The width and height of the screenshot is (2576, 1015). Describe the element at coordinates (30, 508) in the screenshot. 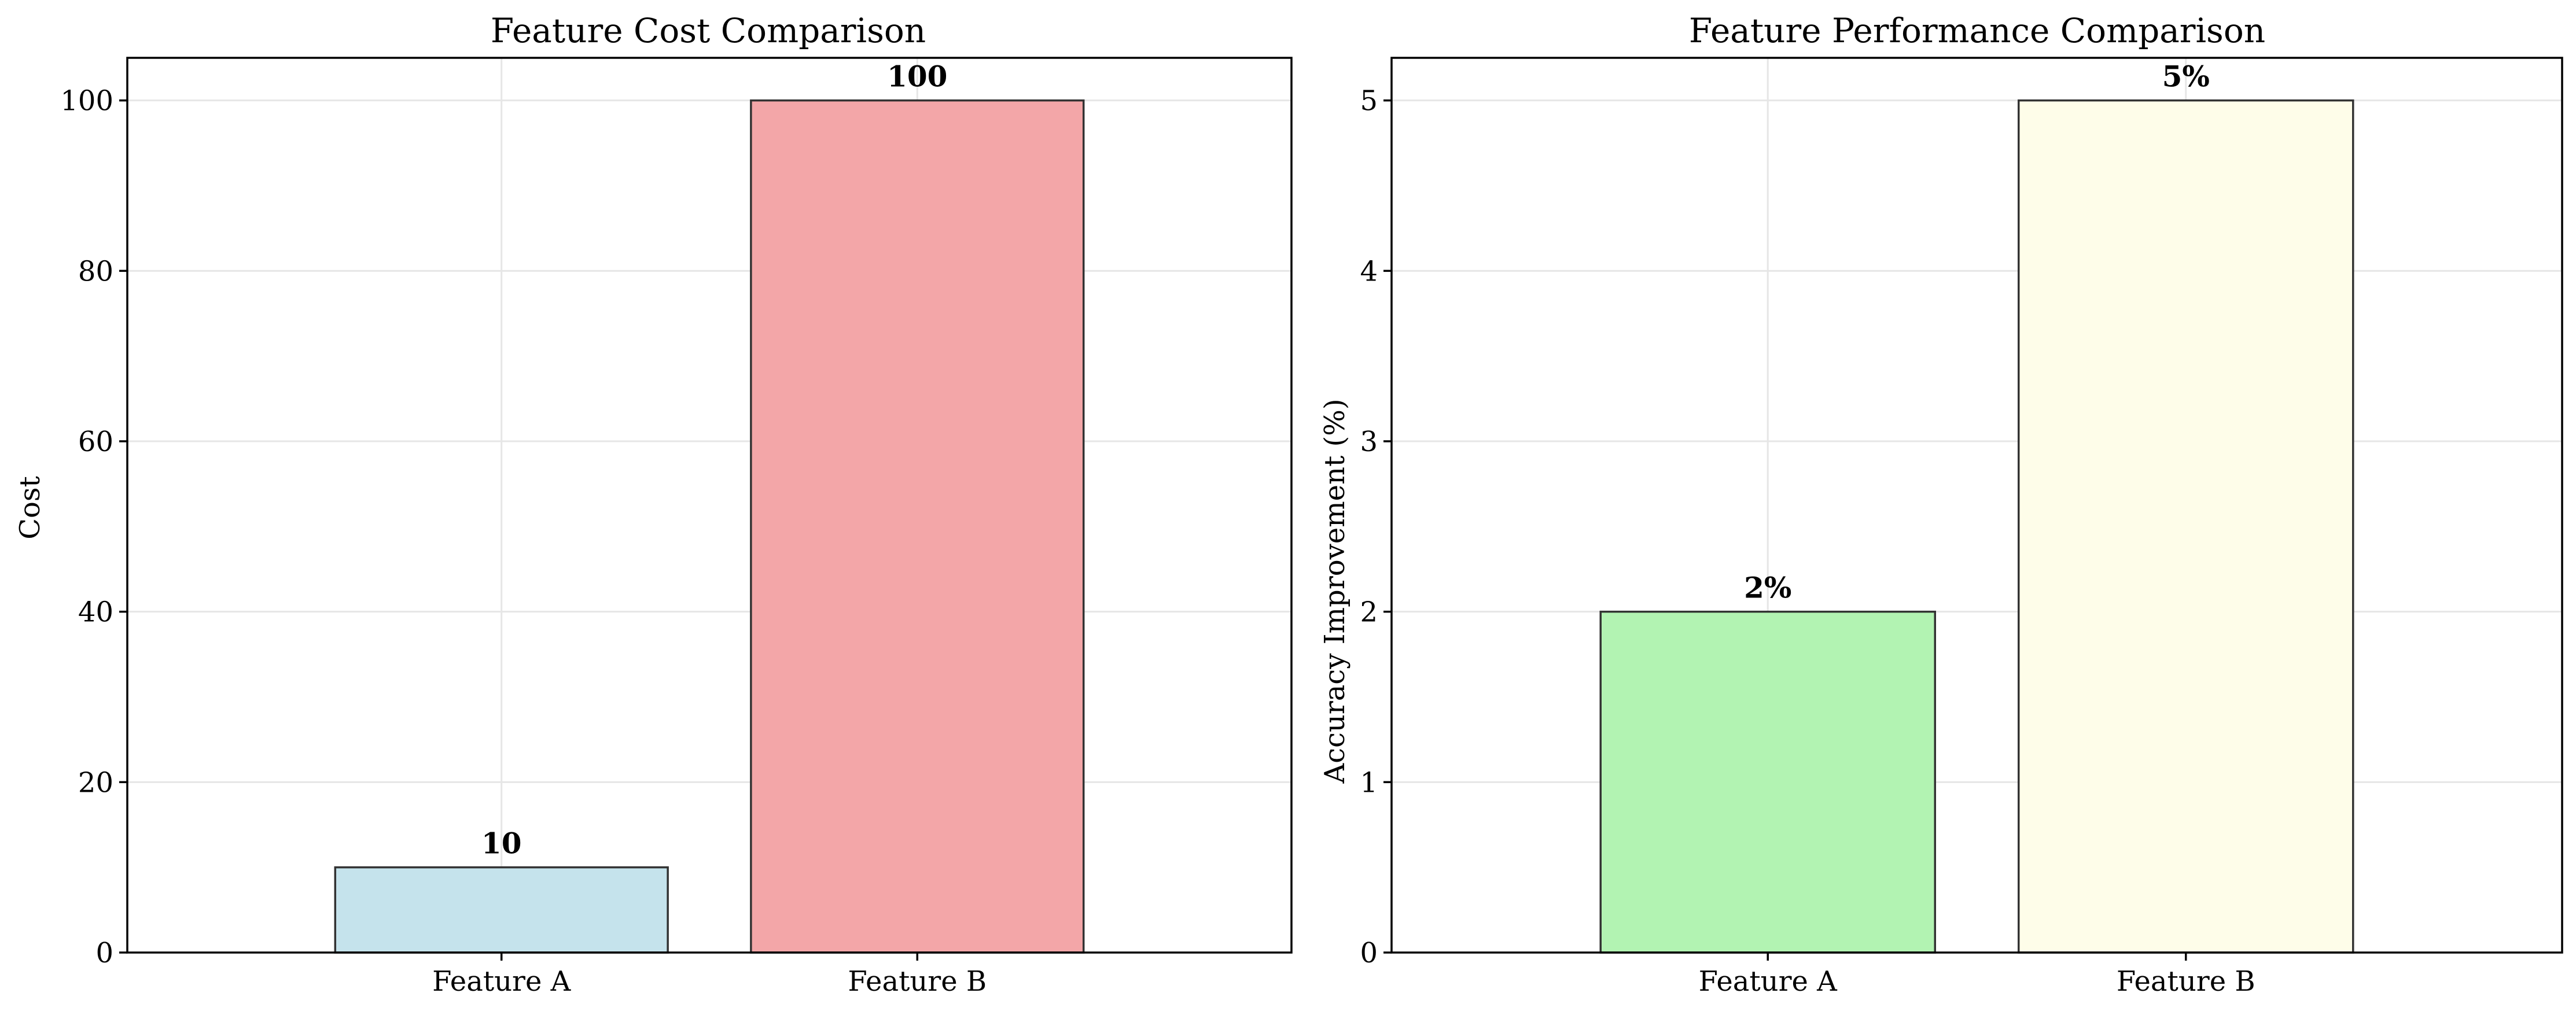

I see `cost-chart-ylabel: Cost` at that location.